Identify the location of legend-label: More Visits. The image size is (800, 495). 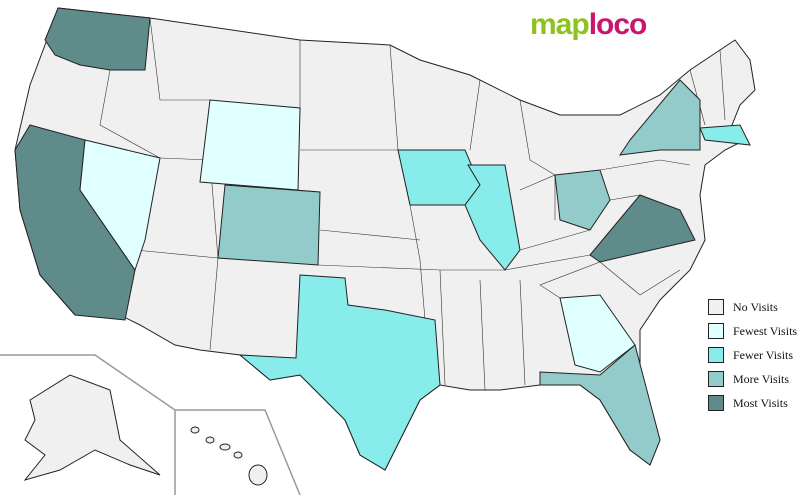
(761, 378).